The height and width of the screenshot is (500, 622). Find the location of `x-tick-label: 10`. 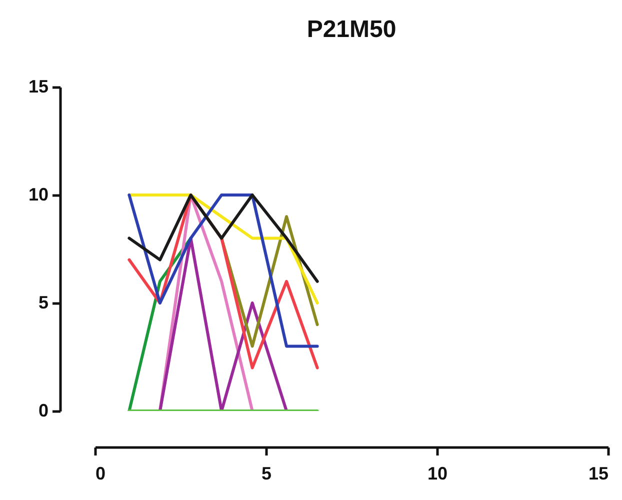

x-tick-label: 10 is located at coordinates (437, 474).